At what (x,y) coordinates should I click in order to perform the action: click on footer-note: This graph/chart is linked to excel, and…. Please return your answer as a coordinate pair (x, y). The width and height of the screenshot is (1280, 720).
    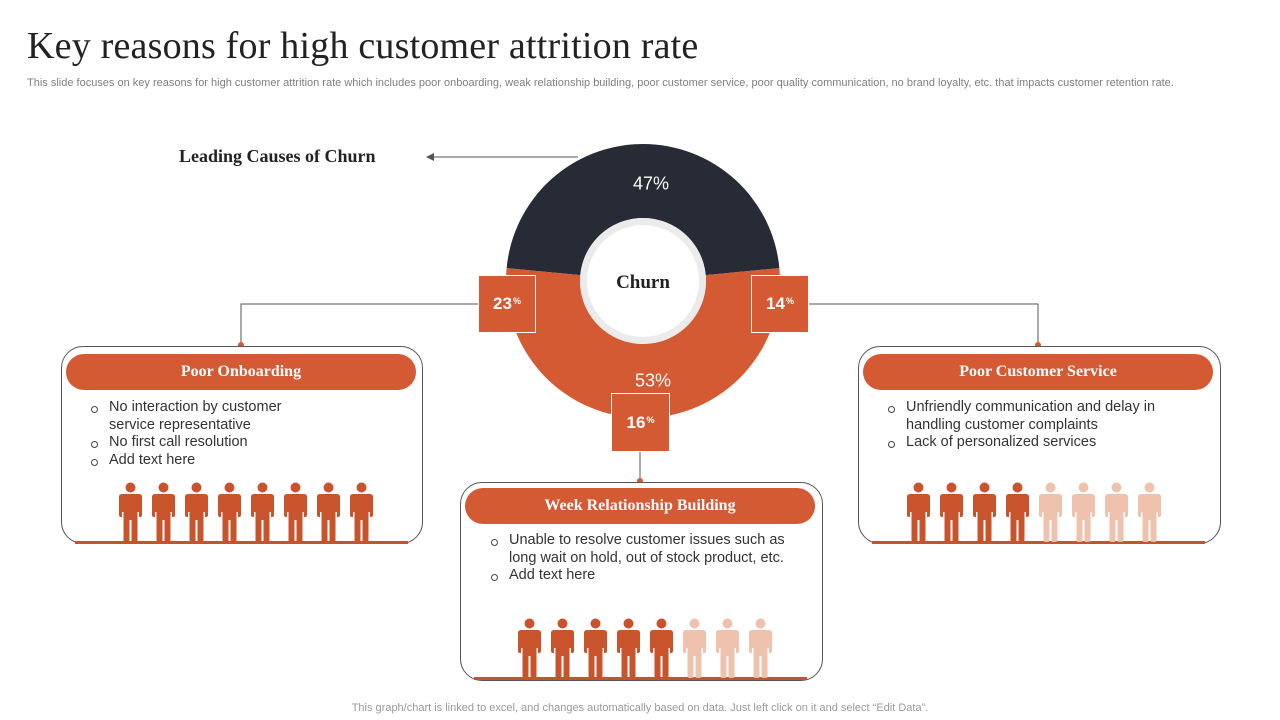
    Looking at the image, I should click on (640, 708).